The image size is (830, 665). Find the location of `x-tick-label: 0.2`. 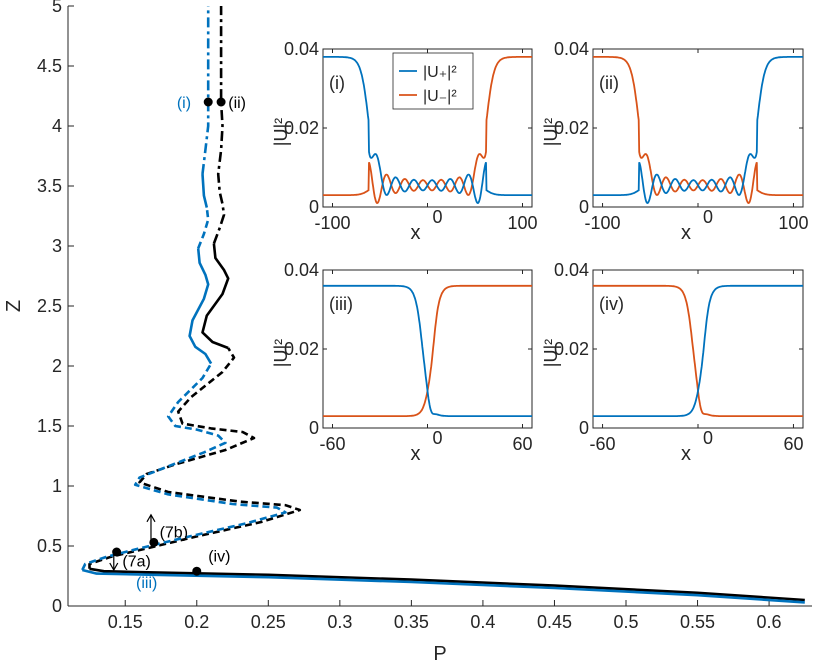

x-tick-label: 0.2 is located at coordinates (196, 622).